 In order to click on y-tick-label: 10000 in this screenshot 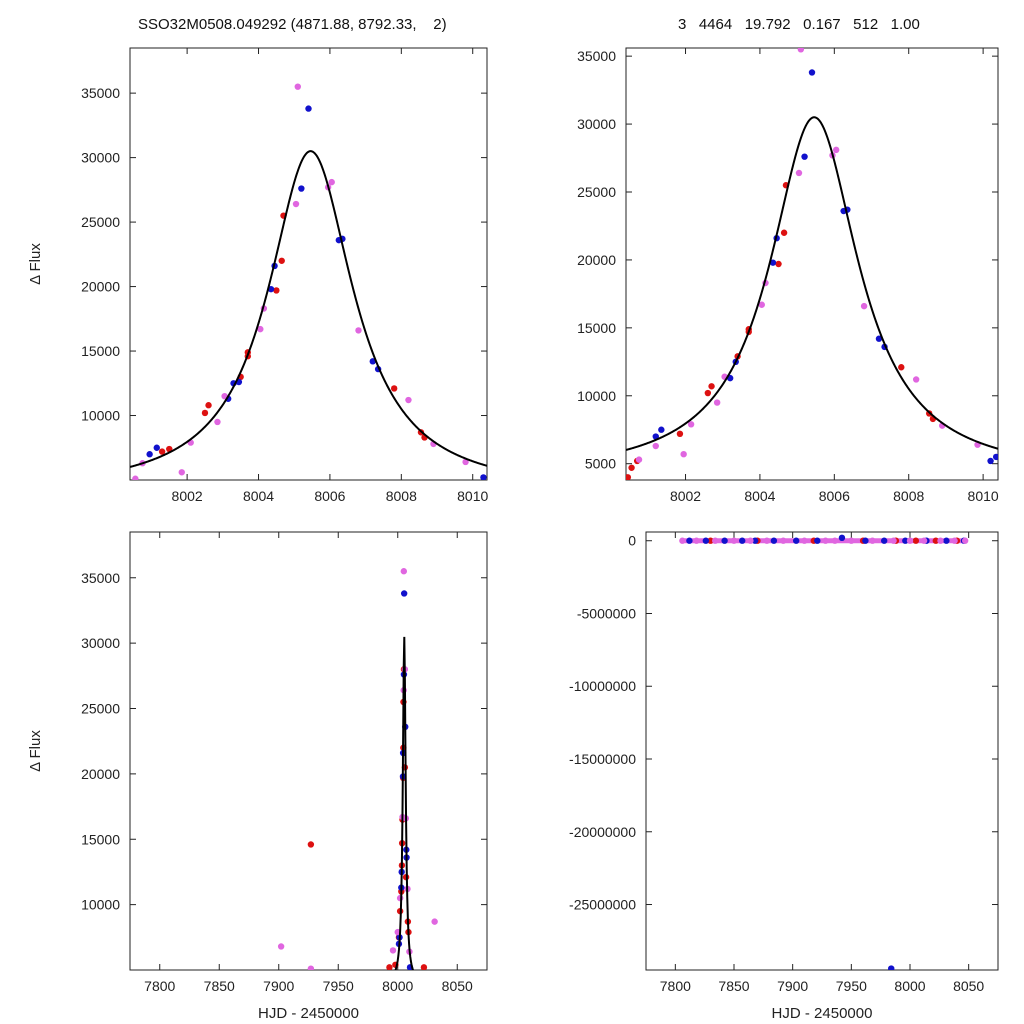, I will do `click(100, 905)`.